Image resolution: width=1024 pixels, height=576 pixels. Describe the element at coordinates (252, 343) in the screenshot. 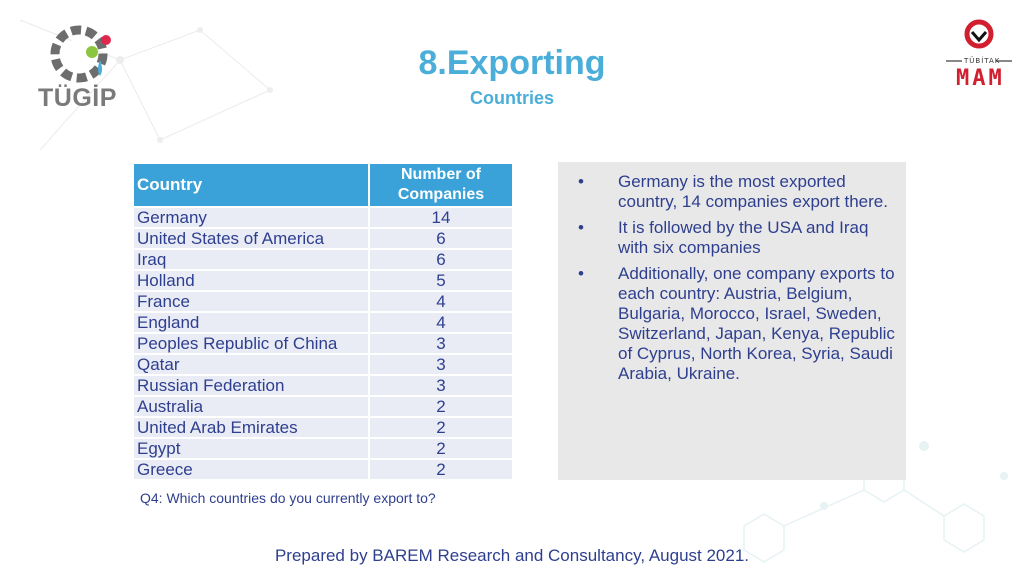

I see `country-cell: Peoples Republic of China` at that location.